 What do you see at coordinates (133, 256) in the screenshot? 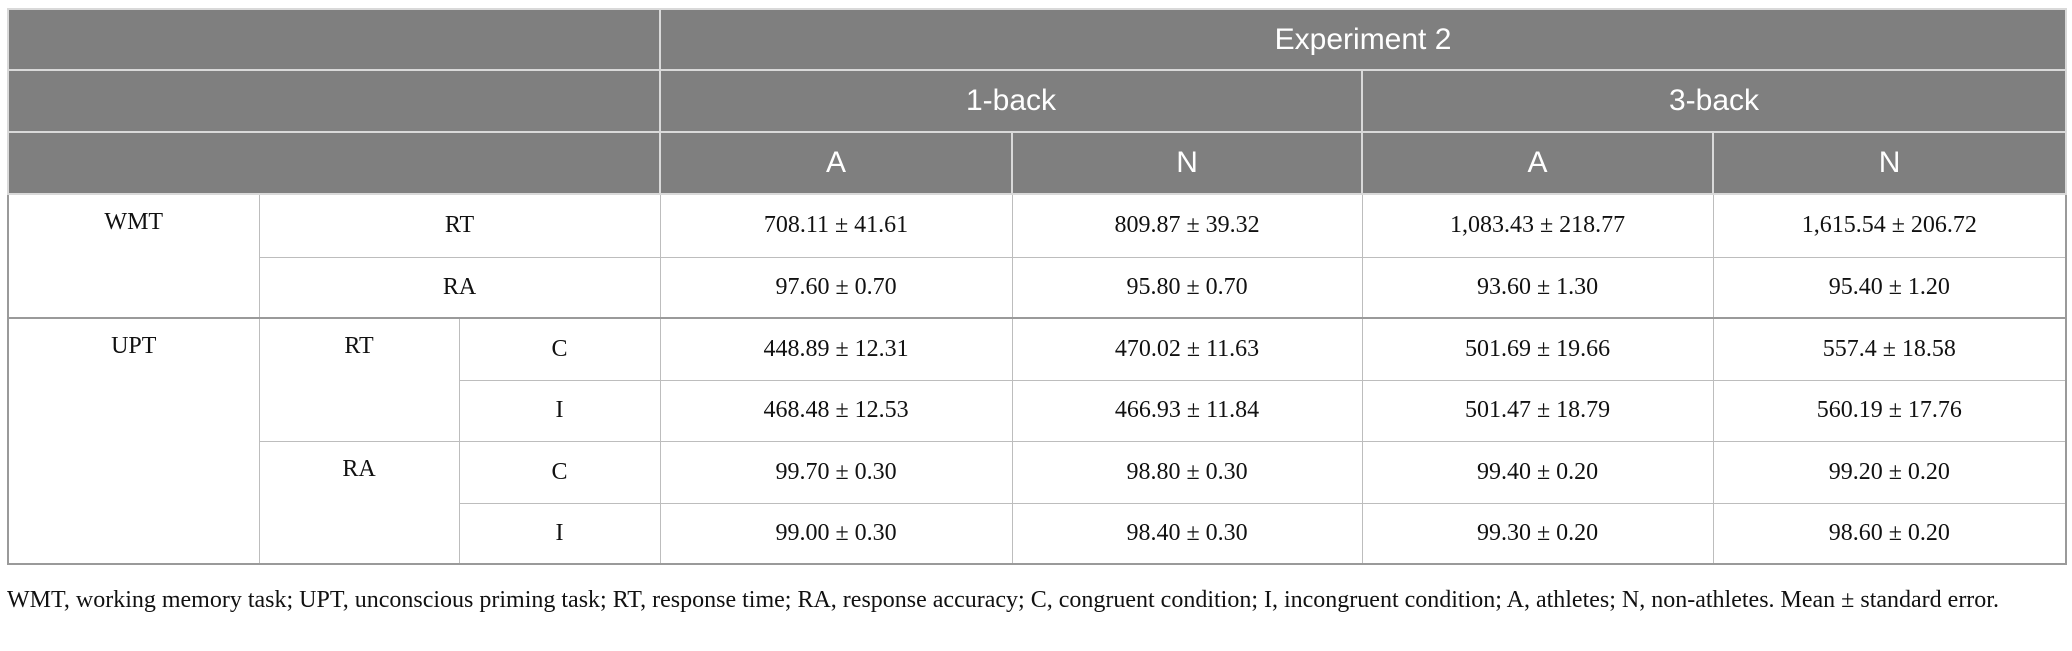
I see `task-label: WMT` at bounding box center [133, 256].